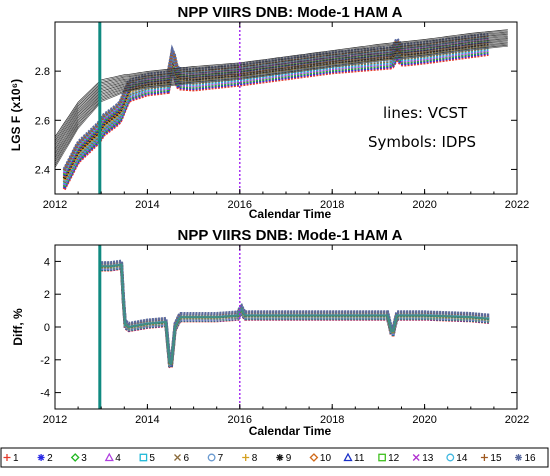 Image resolution: width=550 pixels, height=476 pixels. What do you see at coordinates (462, 458) in the screenshot?
I see `legend-label: 14` at bounding box center [462, 458].